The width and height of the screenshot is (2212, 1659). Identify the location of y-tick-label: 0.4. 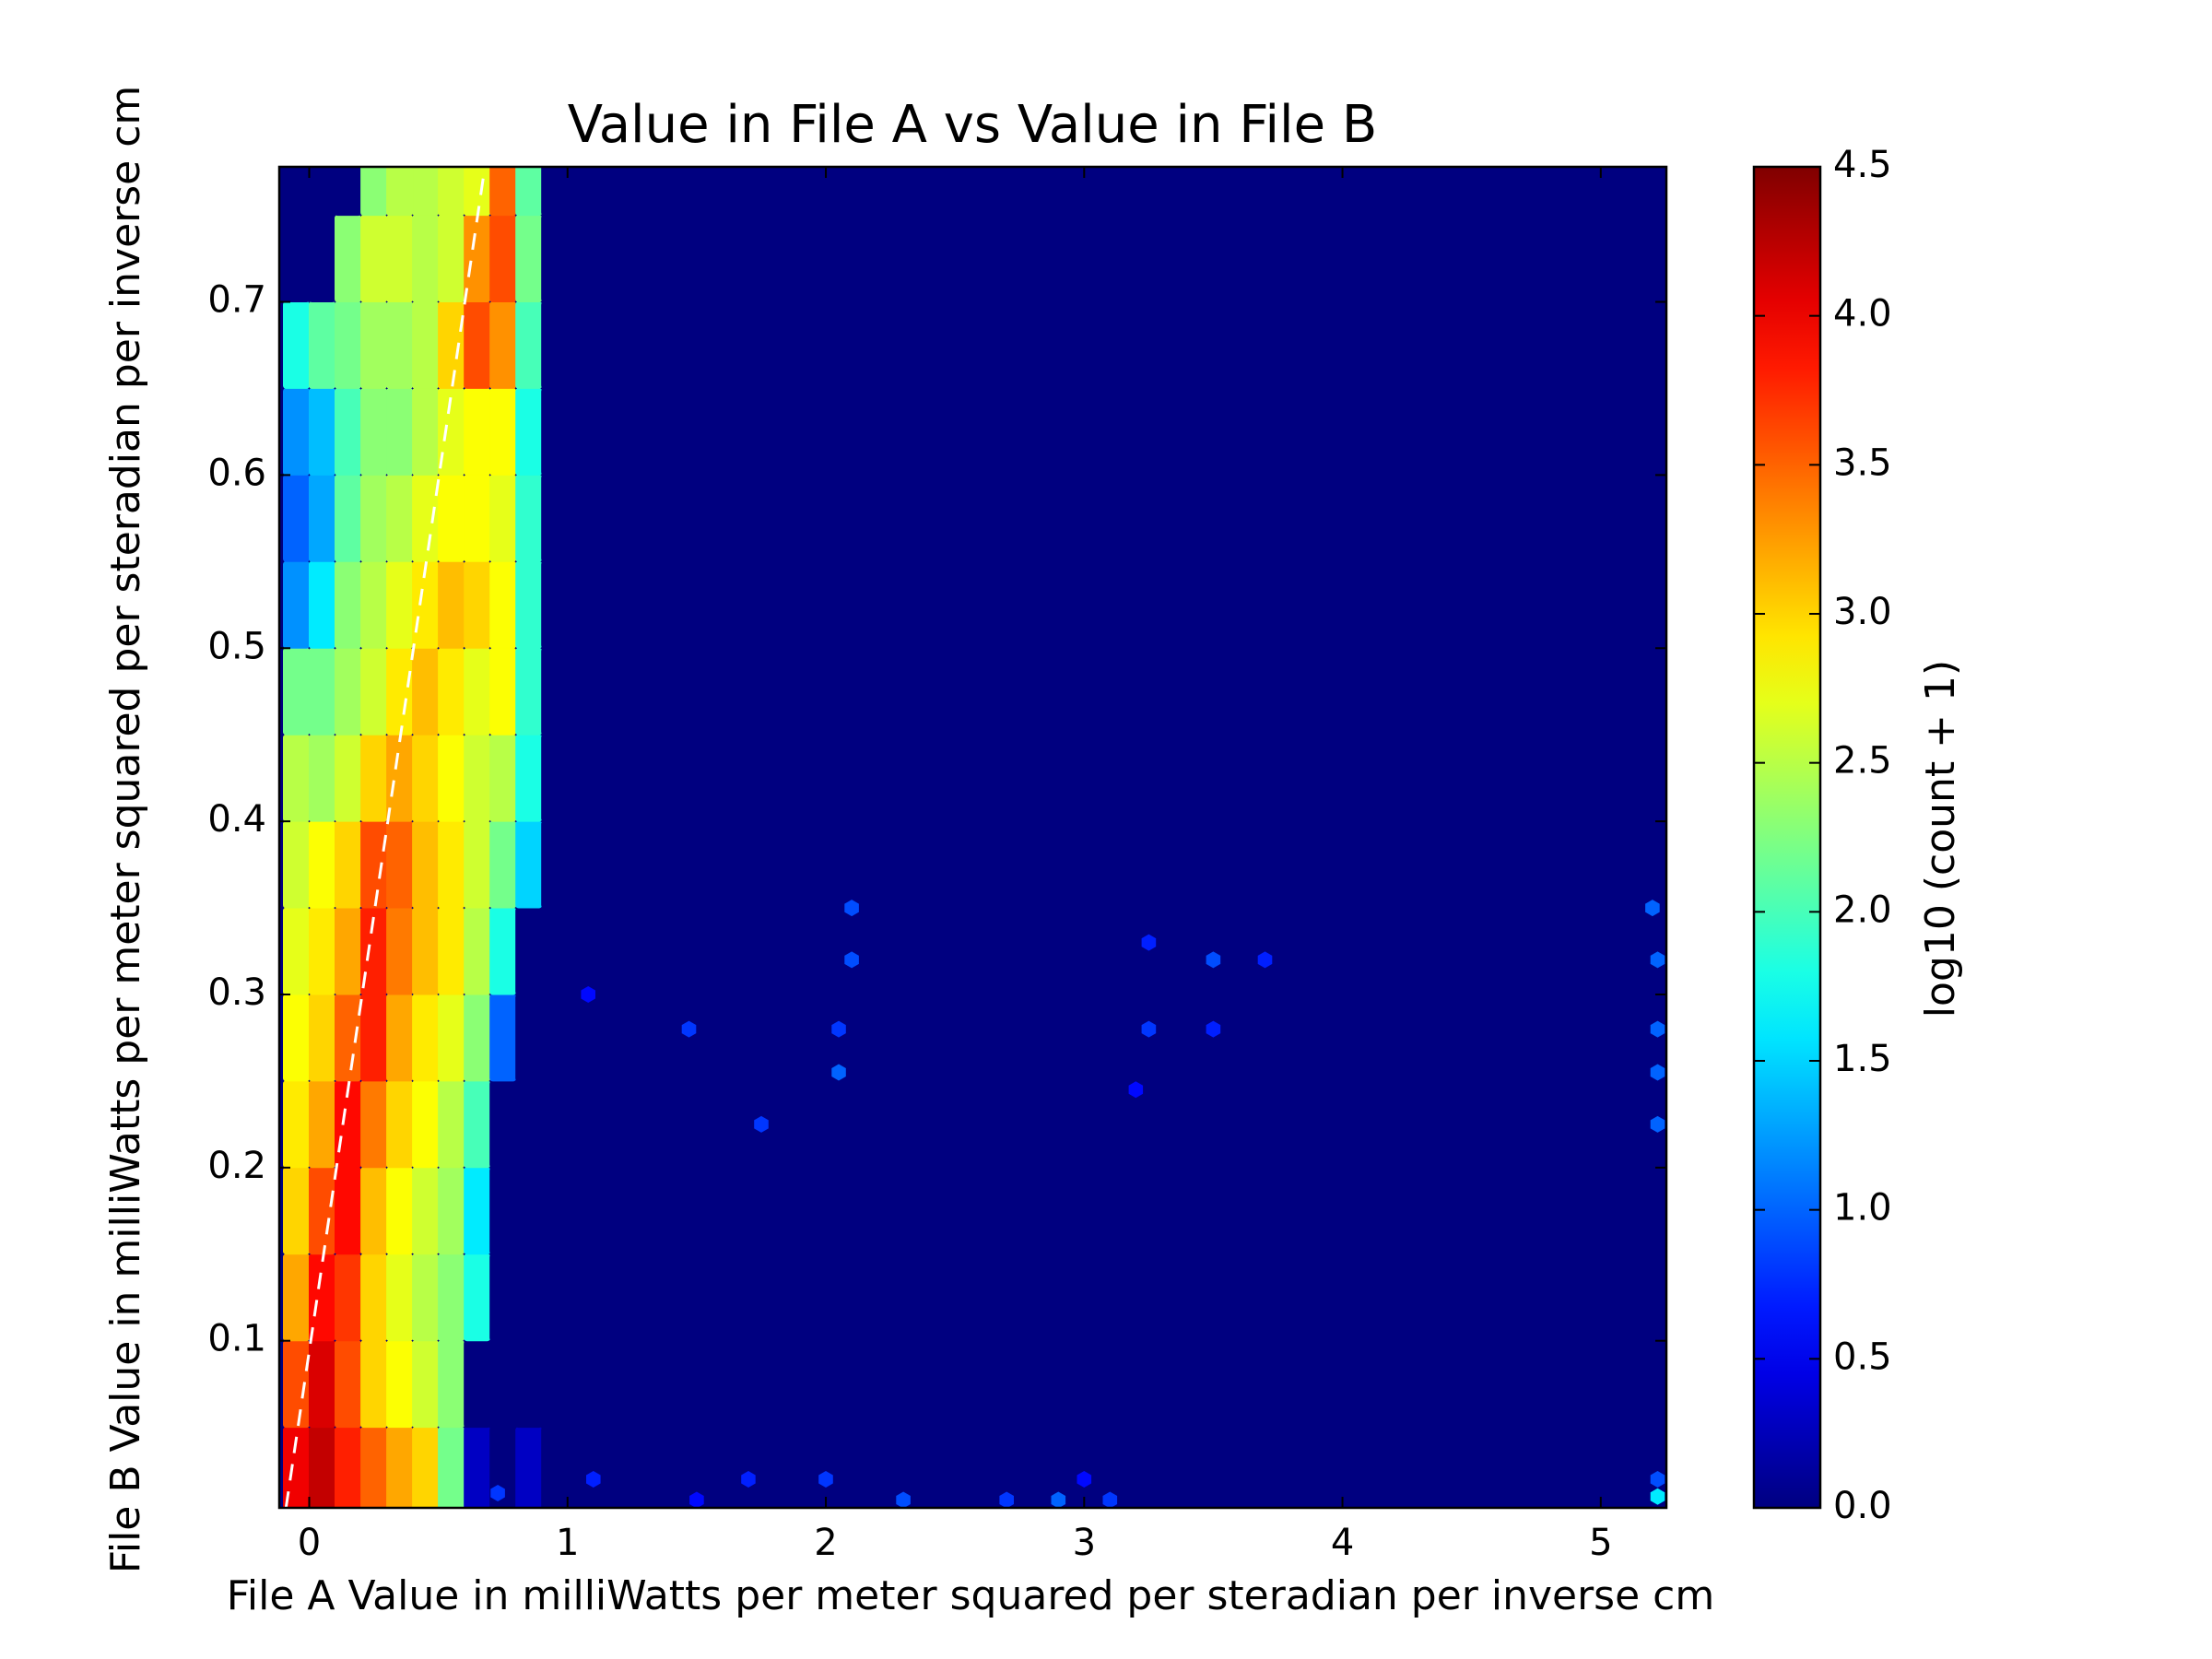
(236, 819).